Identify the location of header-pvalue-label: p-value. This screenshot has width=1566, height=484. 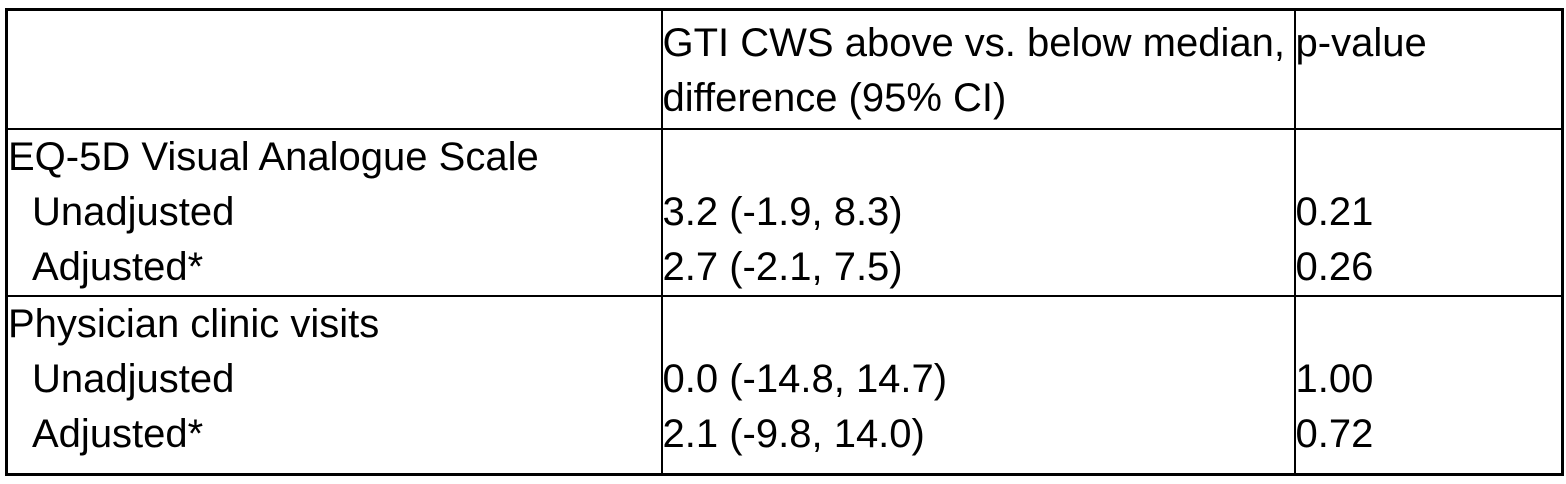
(1361, 43).